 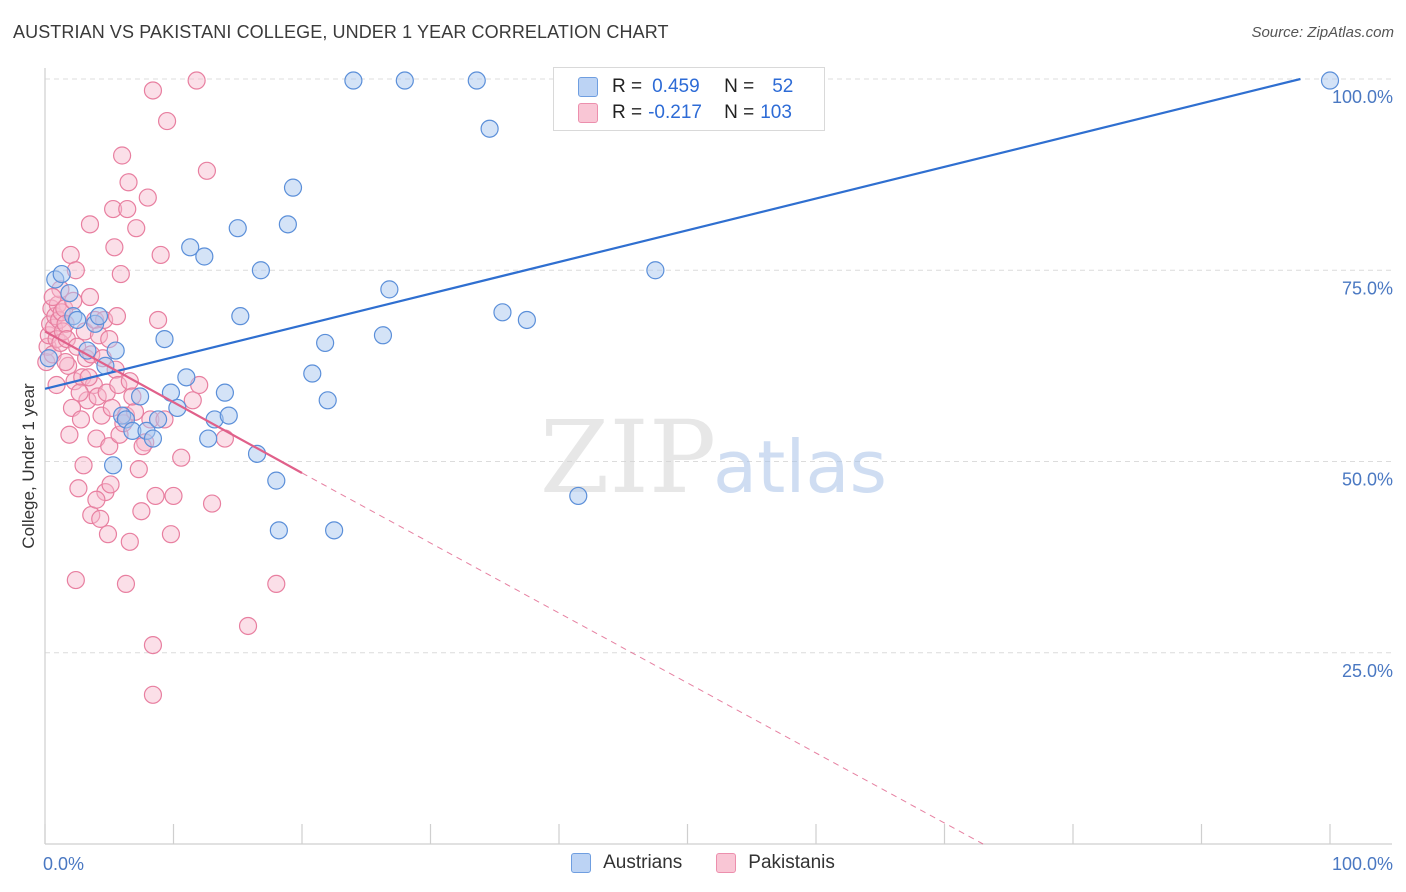 I want to click on y-tick-label: 100.0%, so click(x=1362, y=97).